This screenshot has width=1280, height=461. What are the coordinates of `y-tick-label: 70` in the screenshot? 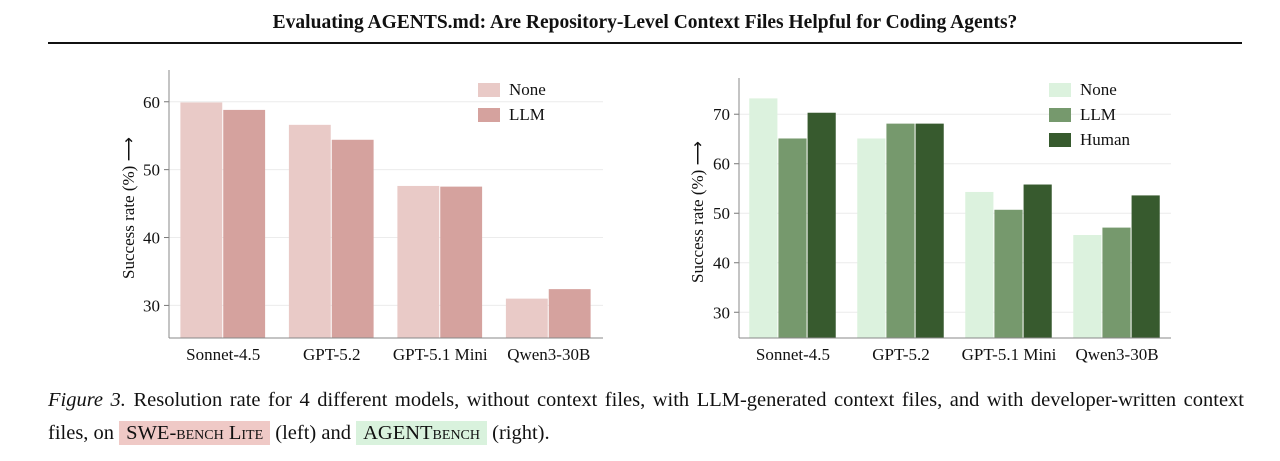 It's located at (721, 114).